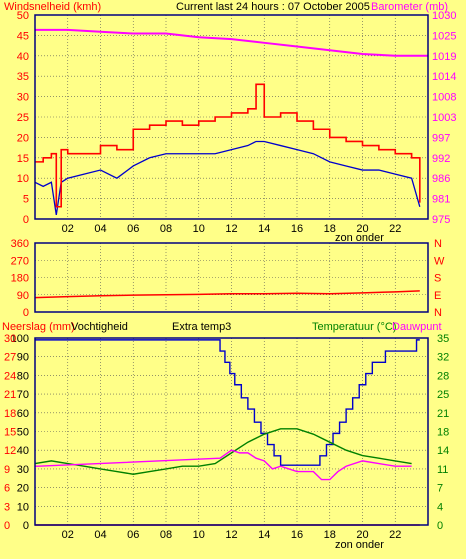 The image size is (466, 559). Describe the element at coordinates (441, 200) in the screenshot. I see `y-tick-label: 981` at that location.